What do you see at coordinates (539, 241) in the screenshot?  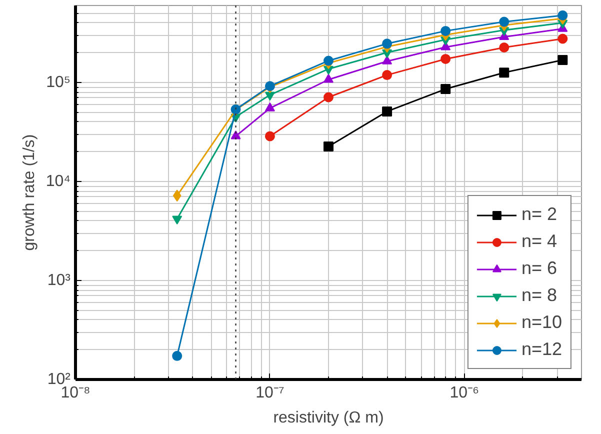 I see `legend-label: n= 4` at bounding box center [539, 241].